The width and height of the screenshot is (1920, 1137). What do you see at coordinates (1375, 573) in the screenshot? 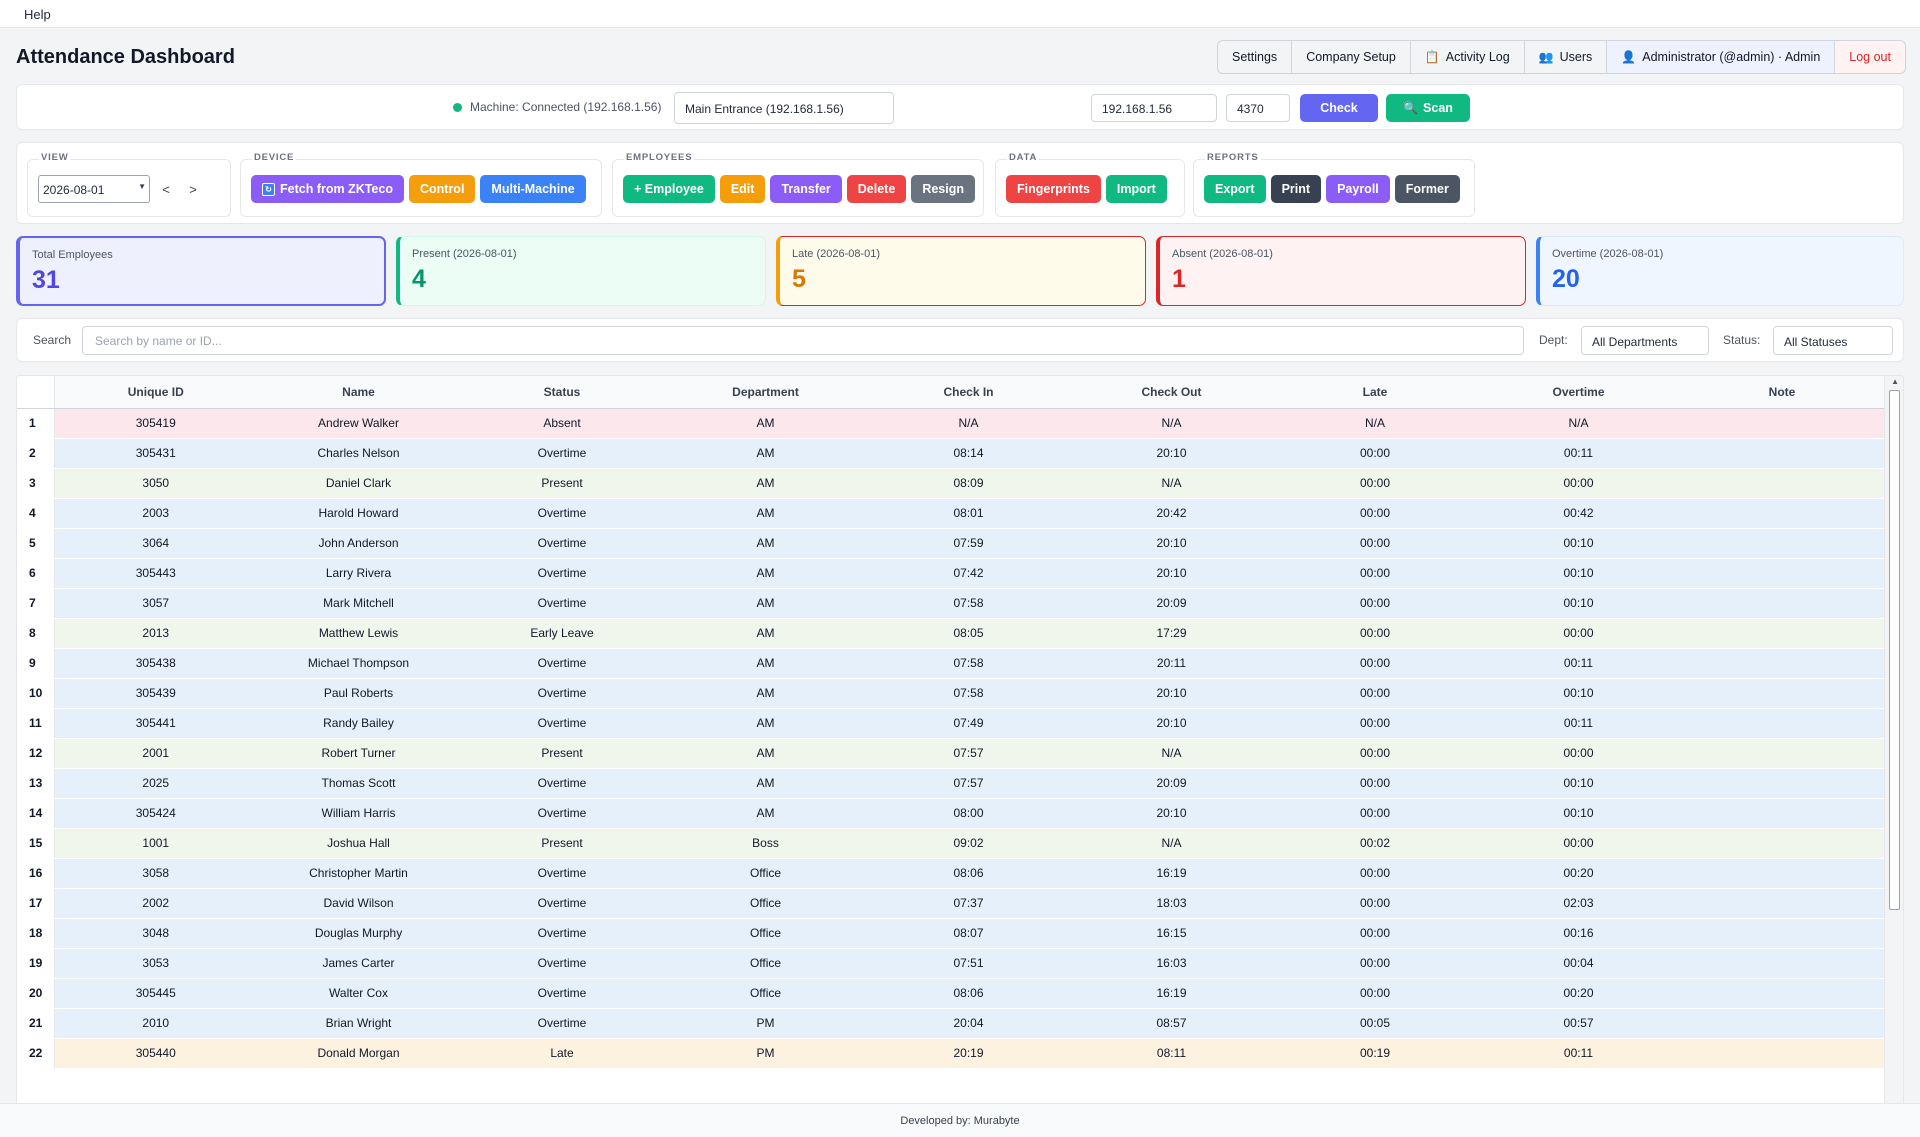
I see `late-cell: 00:00` at bounding box center [1375, 573].